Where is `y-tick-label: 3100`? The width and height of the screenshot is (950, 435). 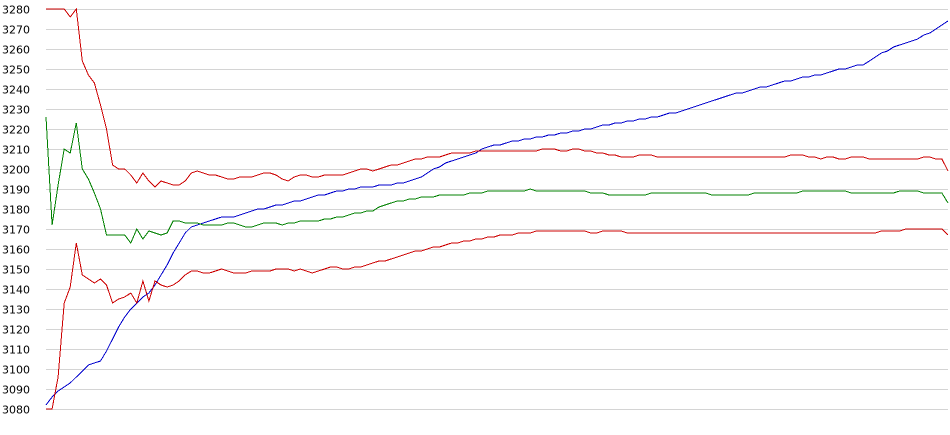 y-tick-label: 3100 is located at coordinates (16, 370).